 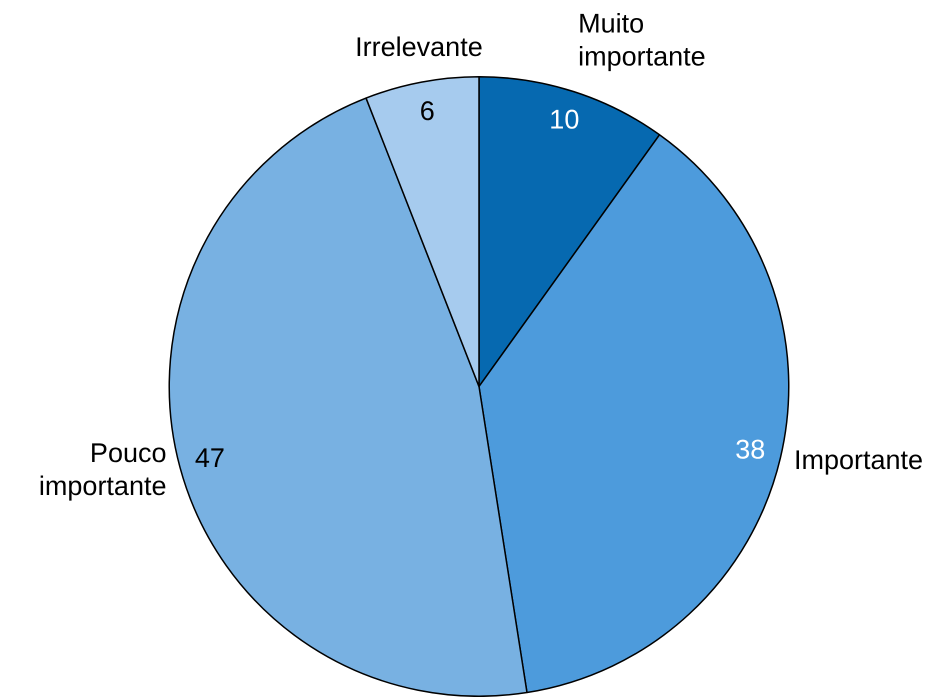 I want to click on data-label: 6, so click(x=427, y=111).